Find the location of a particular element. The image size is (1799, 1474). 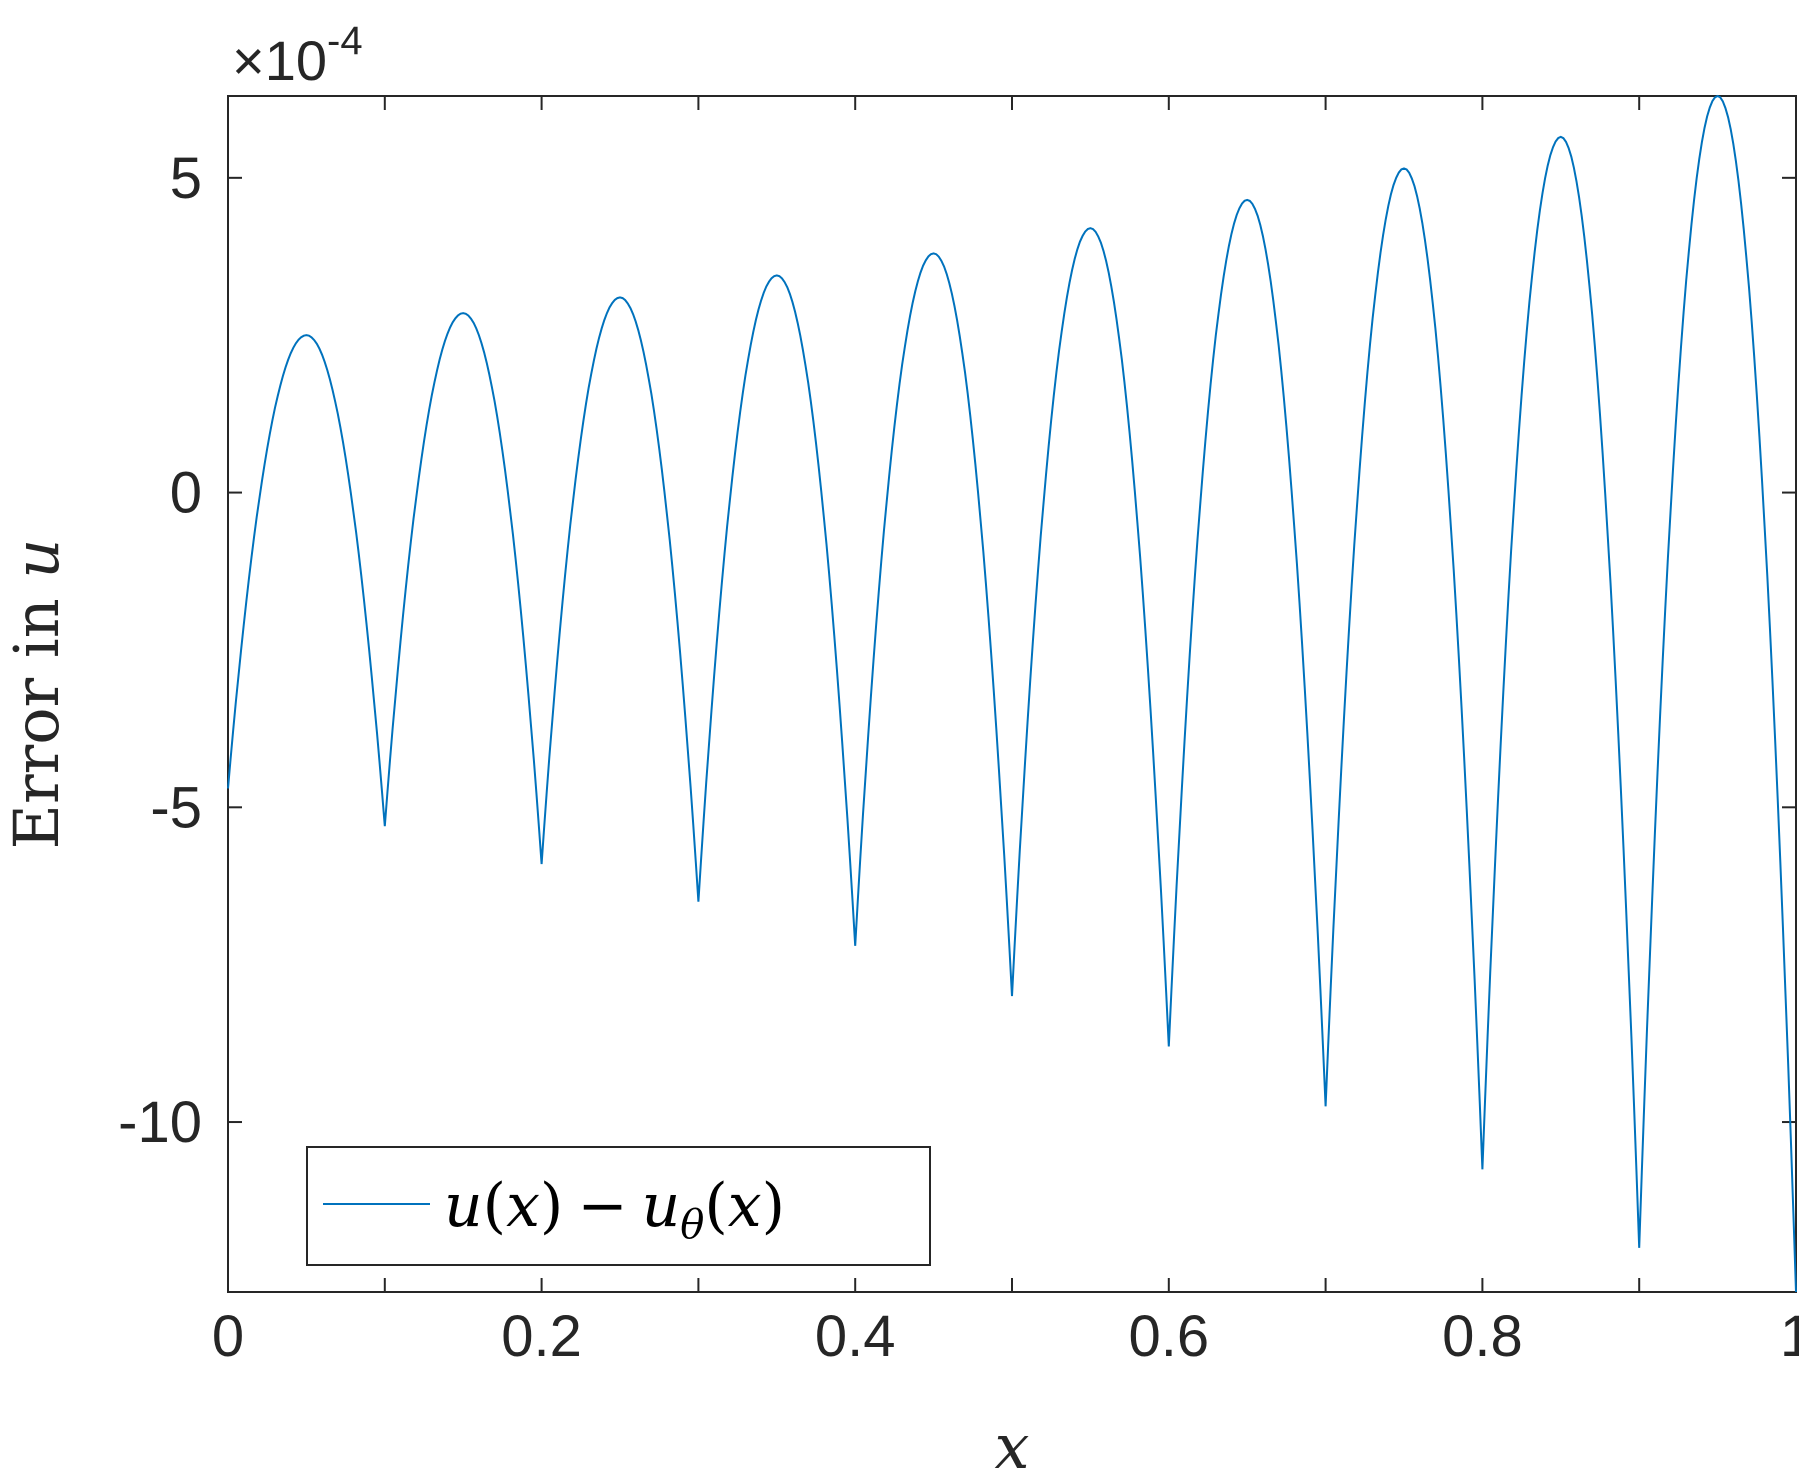

x-axis-title: x is located at coordinates (1012, 1442).